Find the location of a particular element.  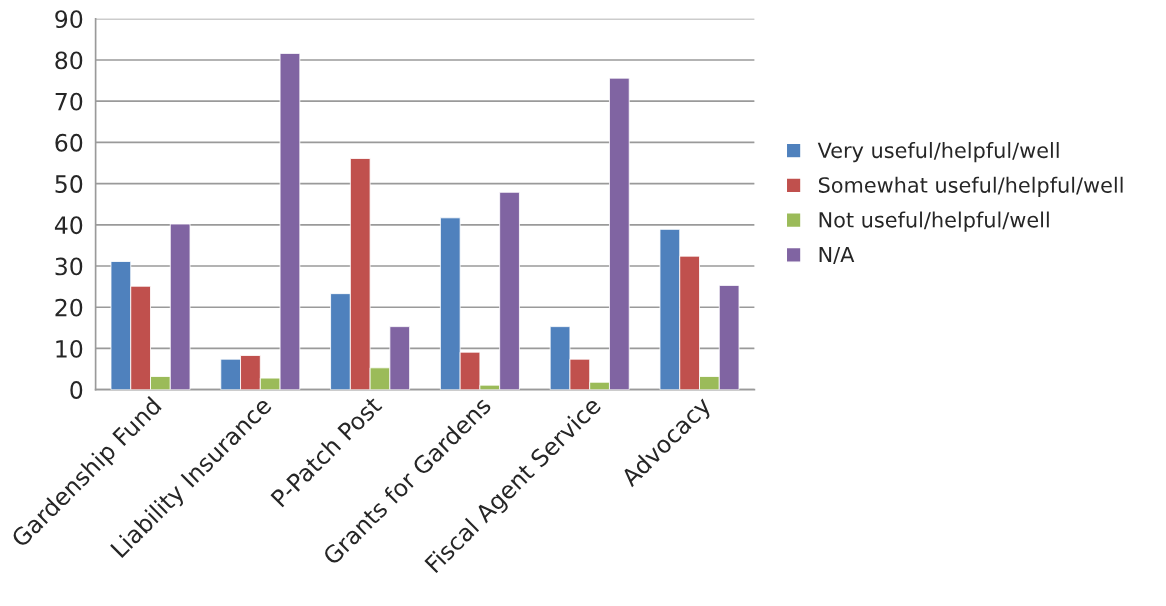

legend-label: Not useful/helpful/well is located at coordinates (934, 221).